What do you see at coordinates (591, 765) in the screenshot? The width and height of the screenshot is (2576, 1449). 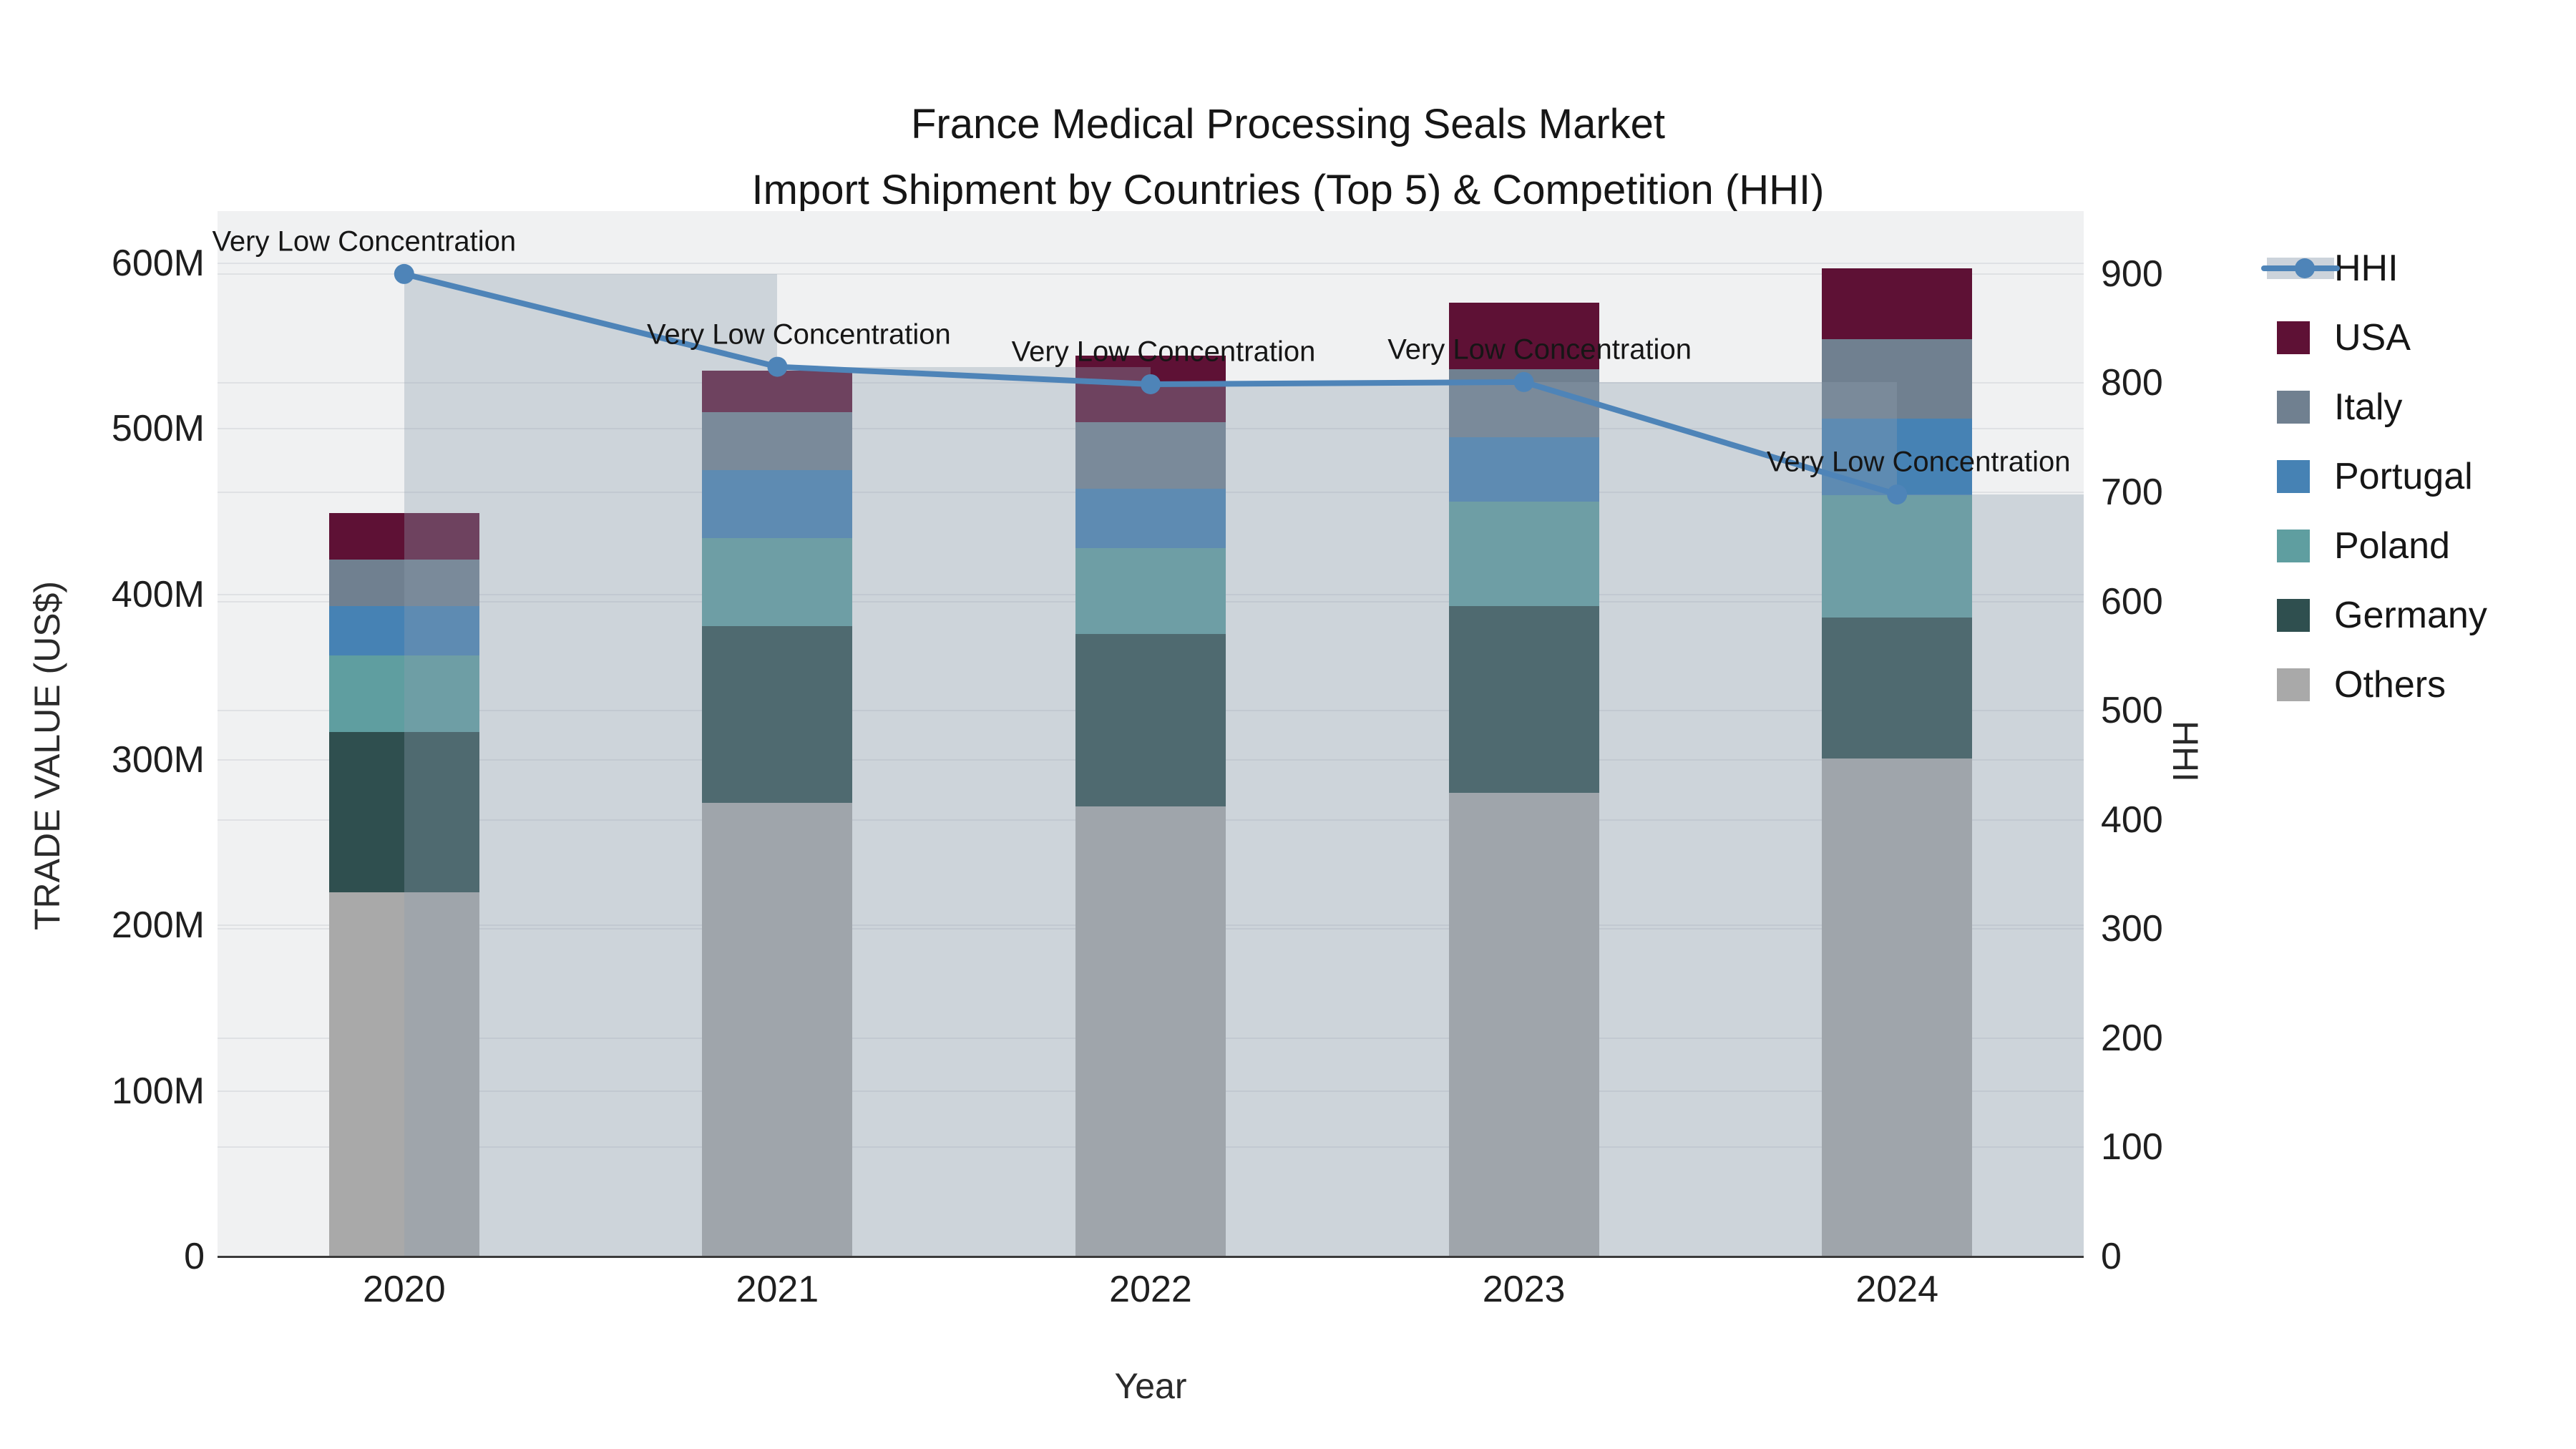 I see `hhi-bar-2020` at bounding box center [591, 765].